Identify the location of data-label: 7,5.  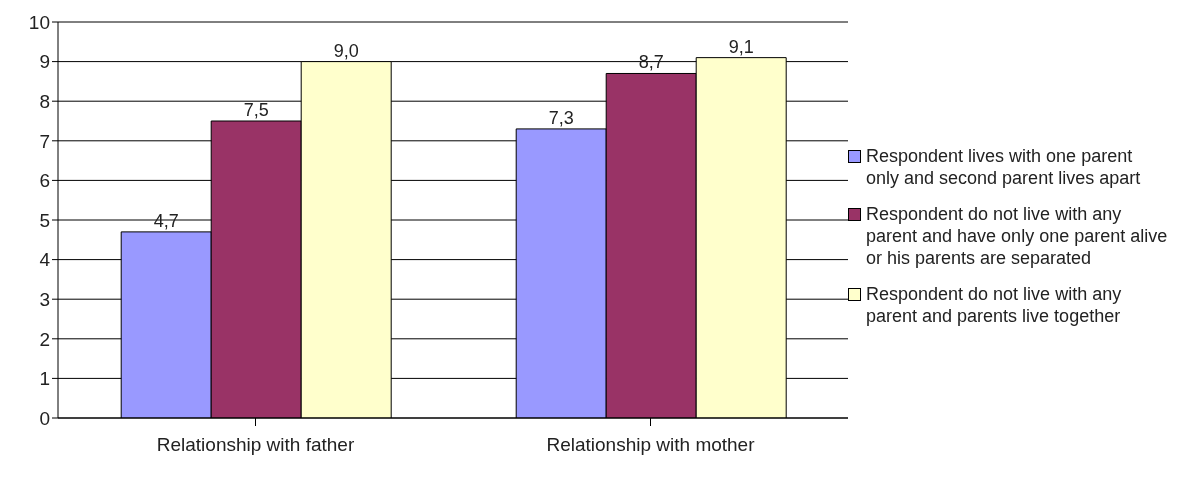
(256, 110).